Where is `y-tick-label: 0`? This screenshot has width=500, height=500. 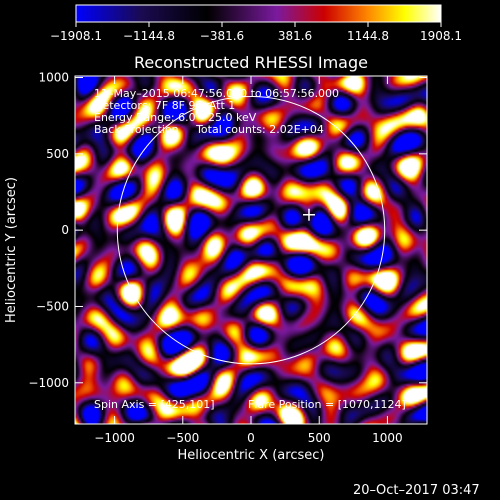
y-tick-label: 0 is located at coordinates (65, 230).